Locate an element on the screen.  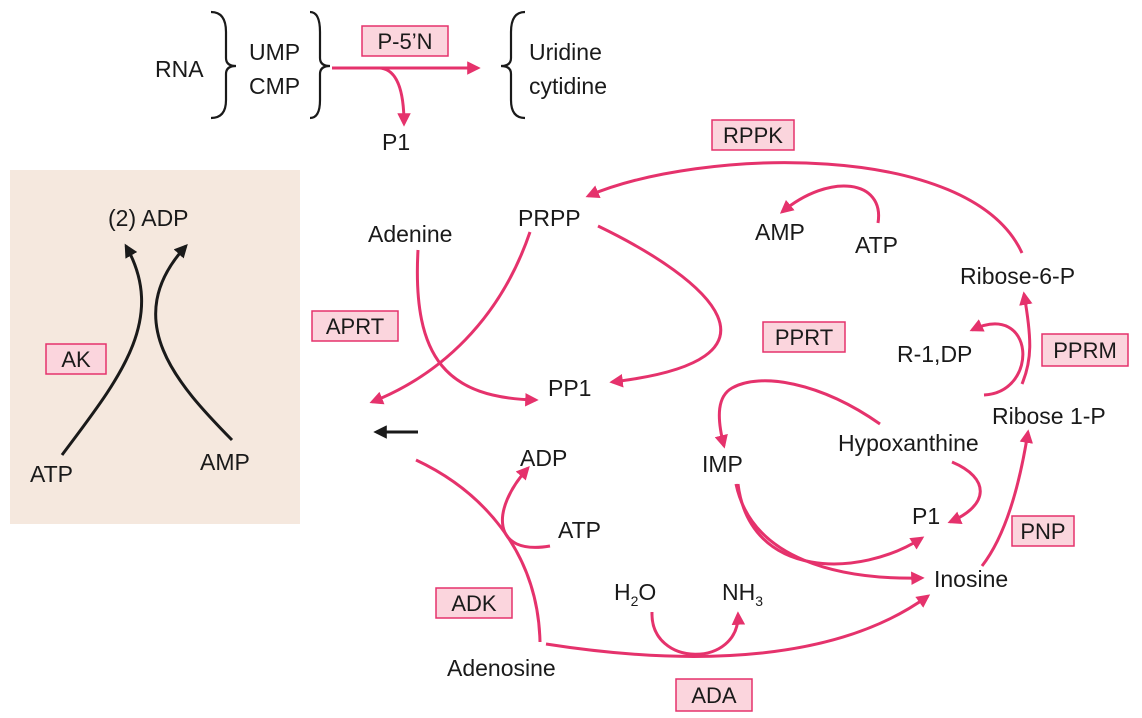
label-cmp: CMP is located at coordinates (274, 86).